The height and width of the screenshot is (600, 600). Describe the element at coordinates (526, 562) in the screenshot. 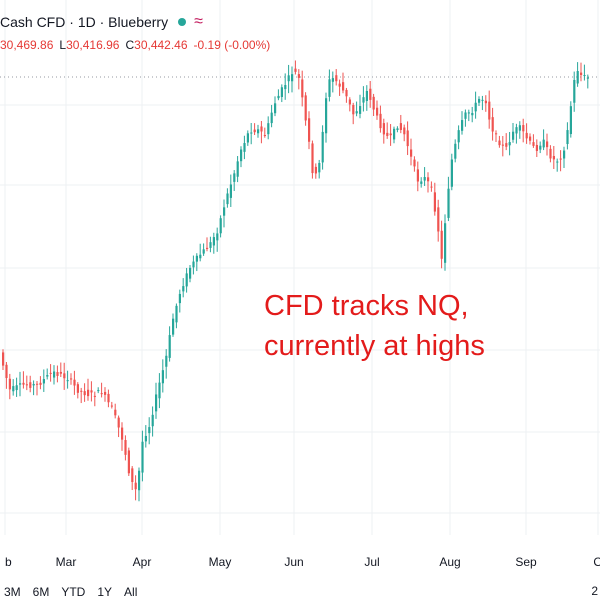

I see `month-label-sep: Sep` at that location.